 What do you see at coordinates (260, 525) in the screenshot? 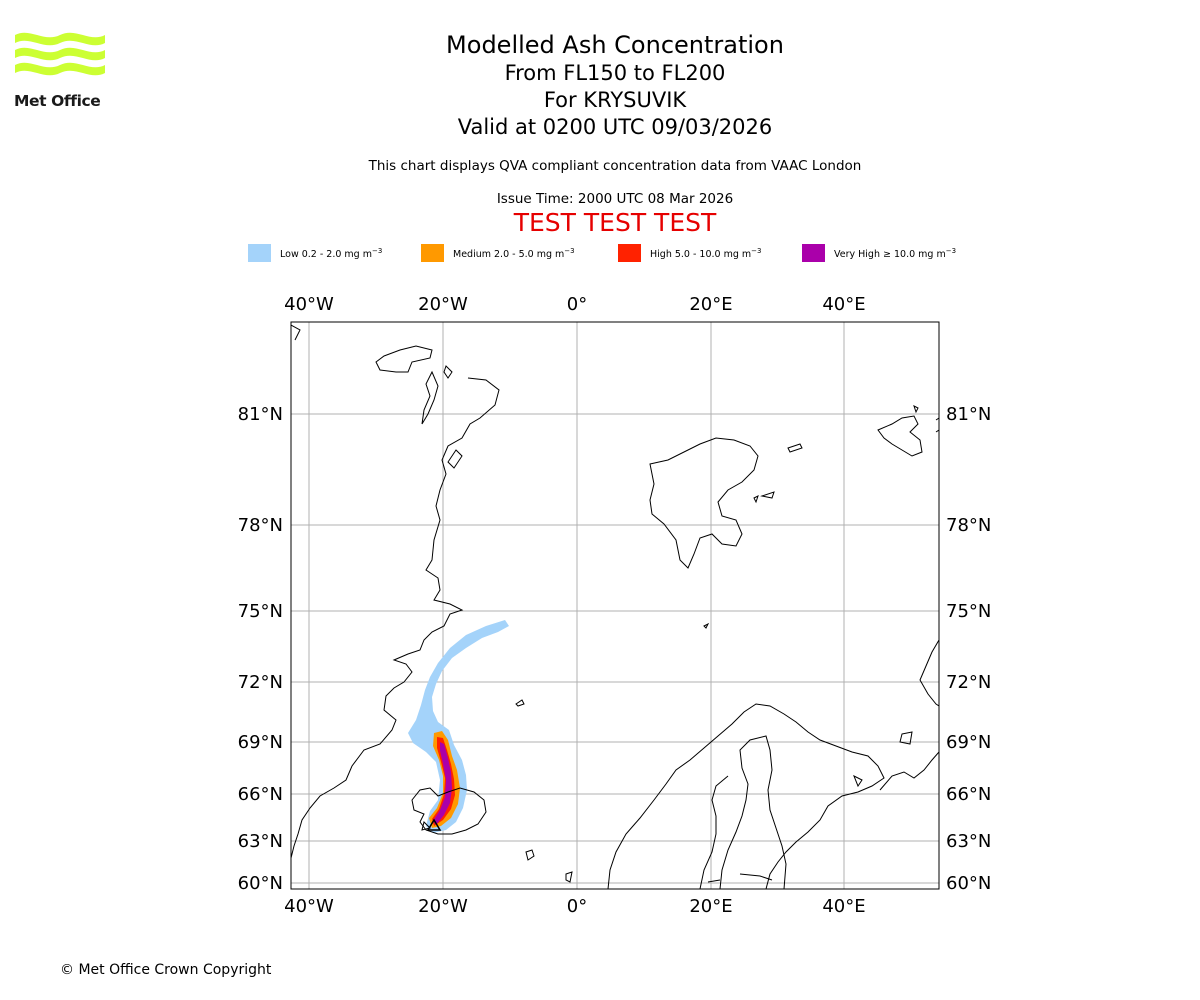
I see `left-lat-label: 78°N` at bounding box center [260, 525].